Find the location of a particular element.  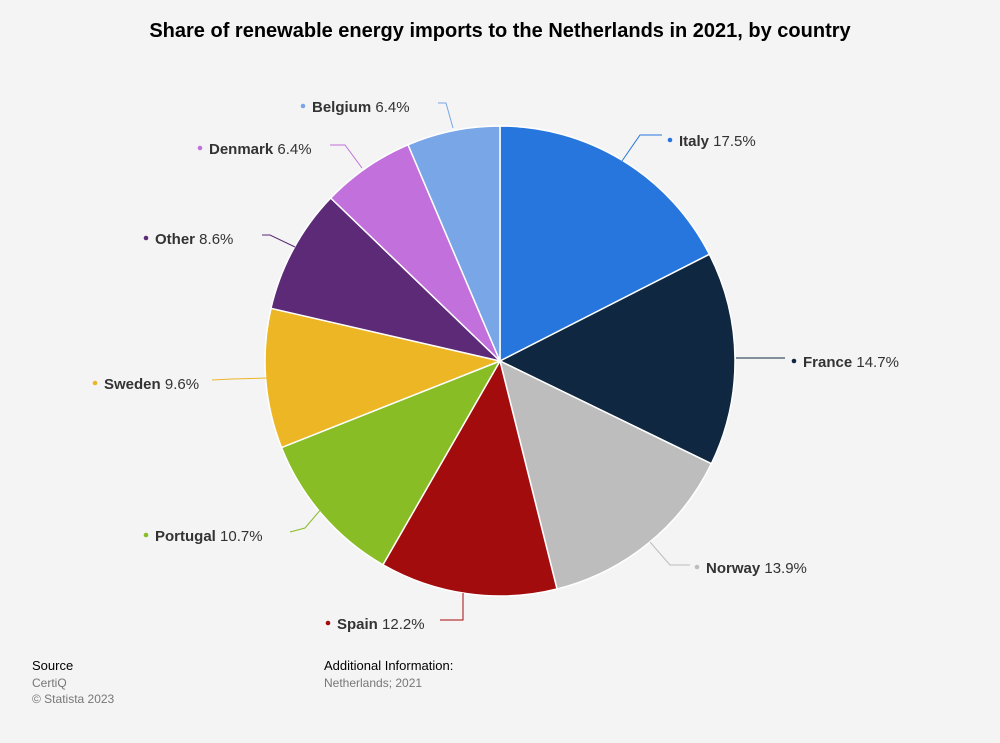

legend-dot-italy is located at coordinates (670, 140).